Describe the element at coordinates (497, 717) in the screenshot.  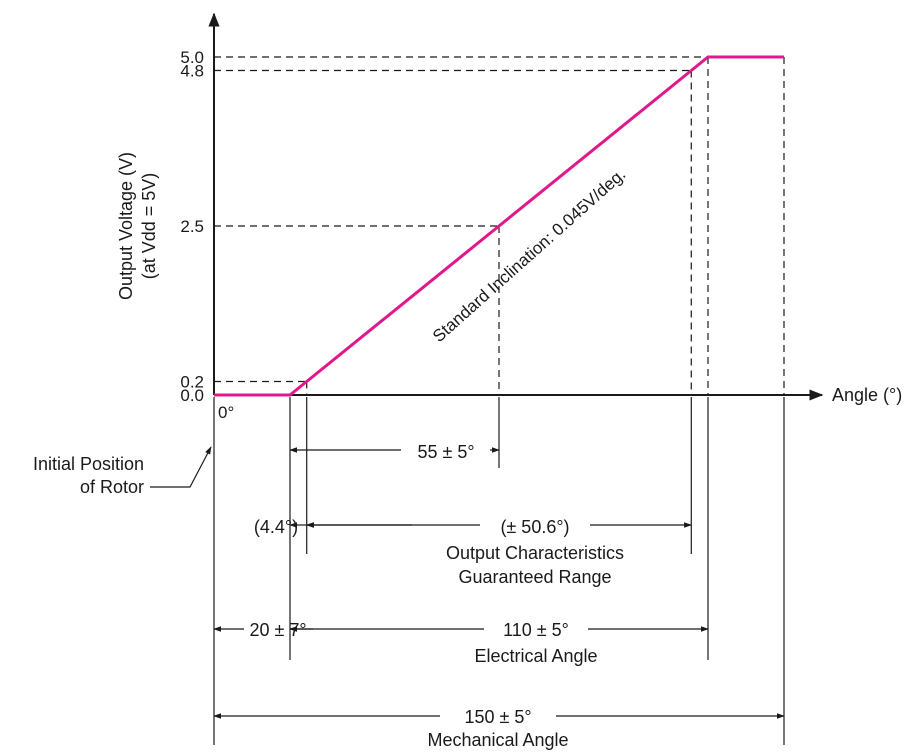
I see `dim-150-label: 150 ± 5°` at that location.